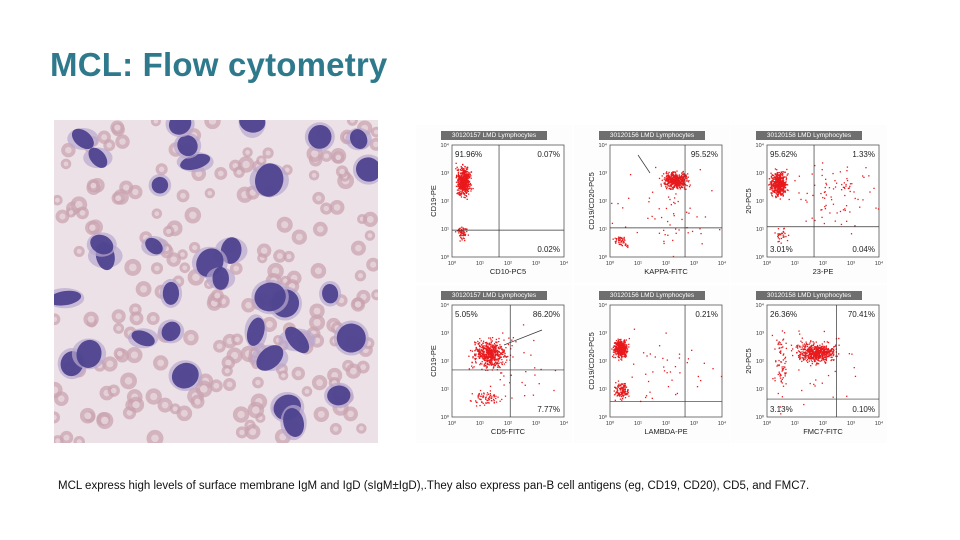 This screenshot has height=540, width=960. Describe the element at coordinates (704, 154) in the screenshot. I see `quadrant-percent-ur: 95.52%` at that location.